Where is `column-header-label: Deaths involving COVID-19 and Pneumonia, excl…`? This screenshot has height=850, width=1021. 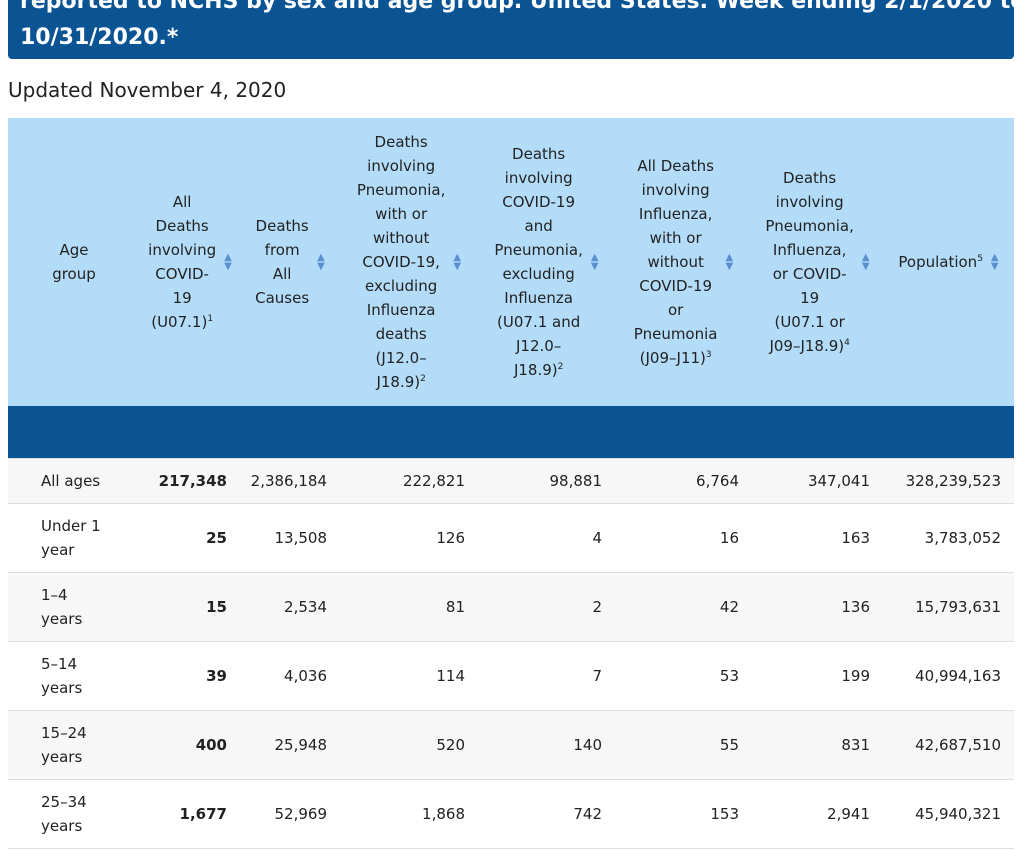 column-header-label: Deaths involving COVID-19 and Pneumonia, excl… is located at coordinates (538, 262).